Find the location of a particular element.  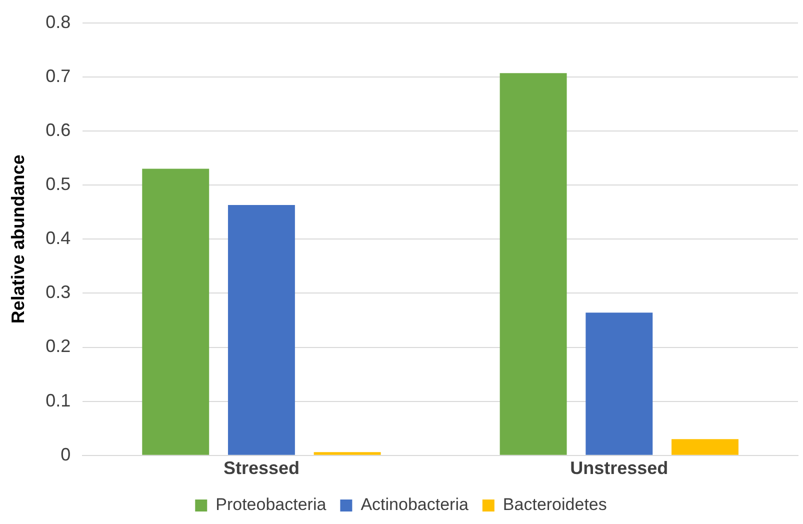

y-axis-title: Relative abundance is located at coordinates (18, 239).